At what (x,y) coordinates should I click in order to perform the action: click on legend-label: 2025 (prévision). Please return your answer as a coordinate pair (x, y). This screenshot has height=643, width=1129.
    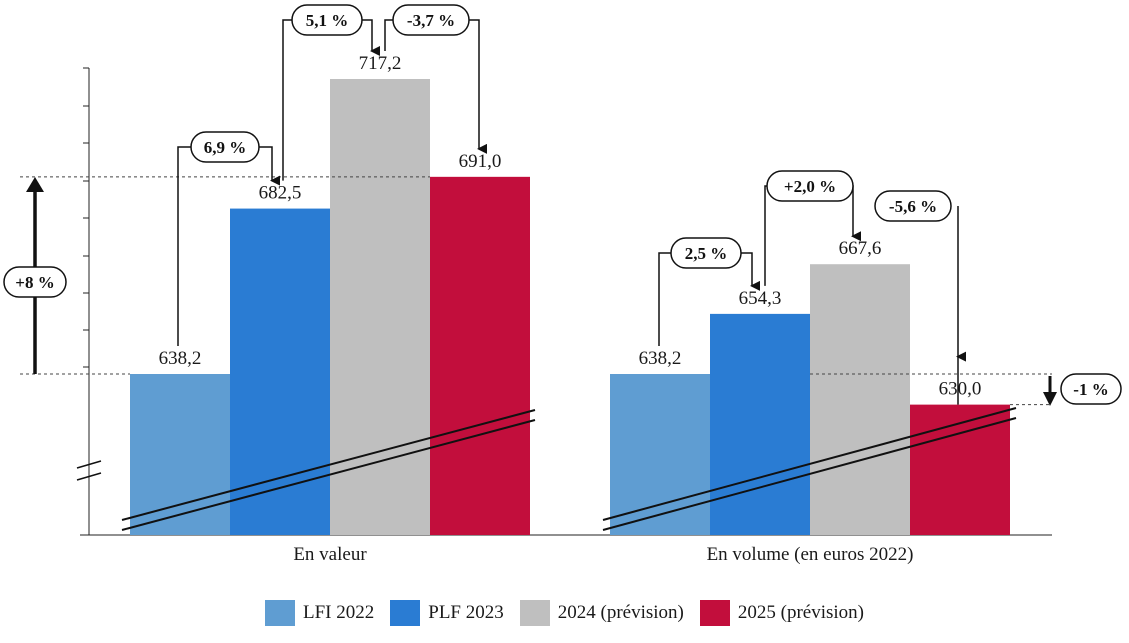
    Looking at the image, I should click on (800, 612).